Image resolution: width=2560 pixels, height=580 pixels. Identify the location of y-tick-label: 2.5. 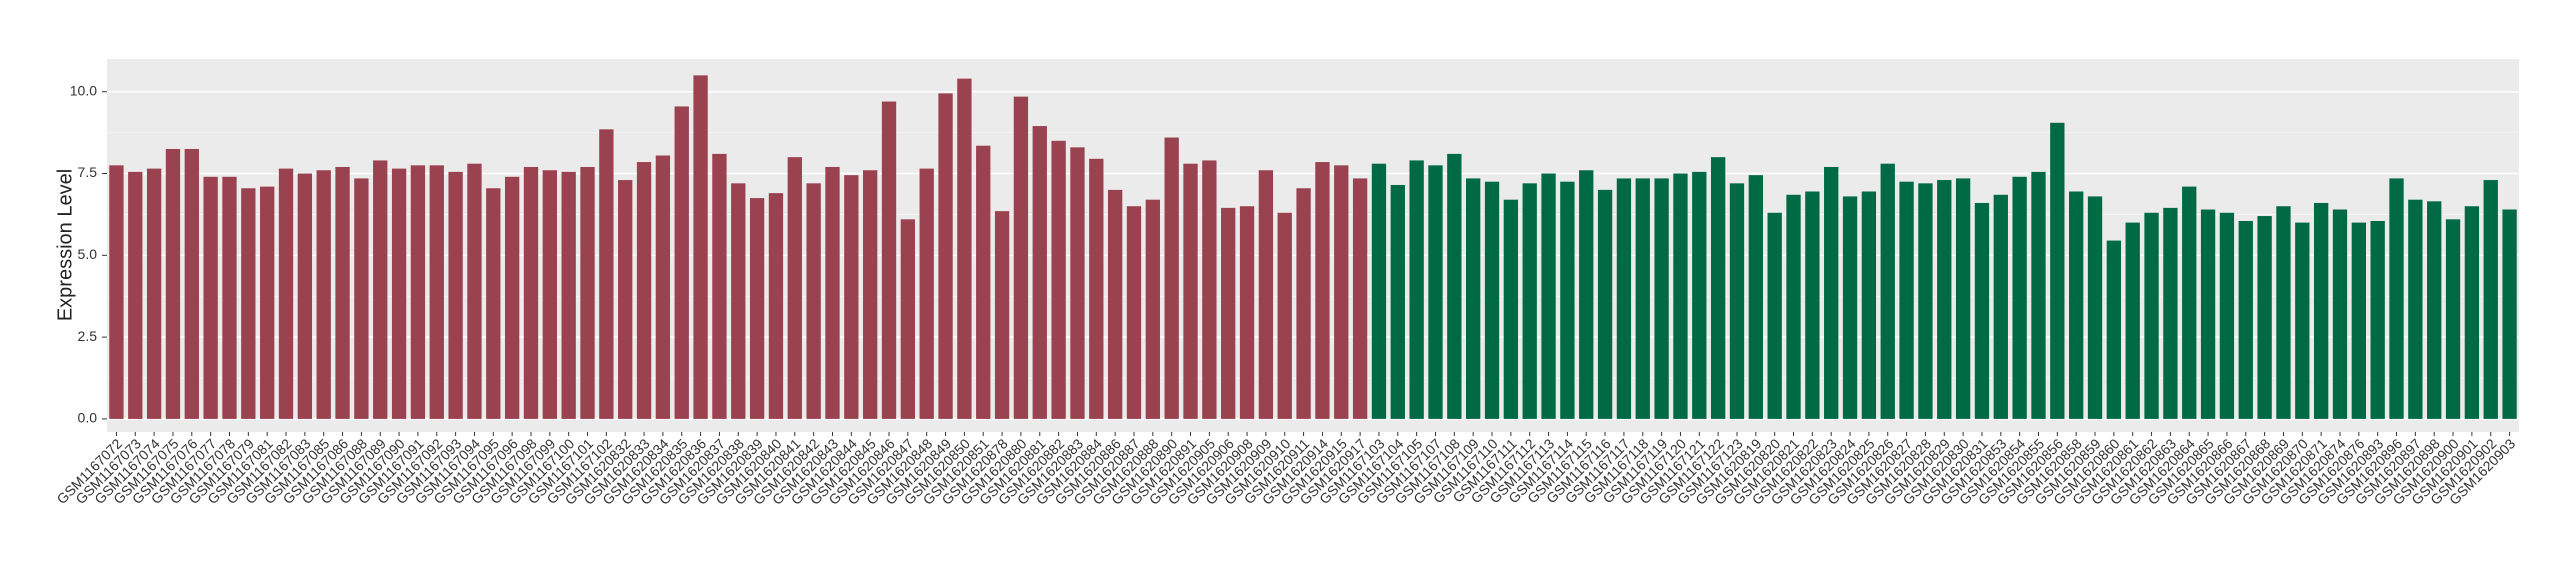
(88, 336).